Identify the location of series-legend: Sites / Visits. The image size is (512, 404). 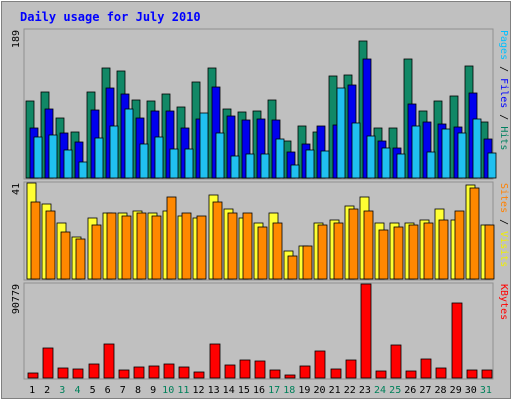
(503, 225).